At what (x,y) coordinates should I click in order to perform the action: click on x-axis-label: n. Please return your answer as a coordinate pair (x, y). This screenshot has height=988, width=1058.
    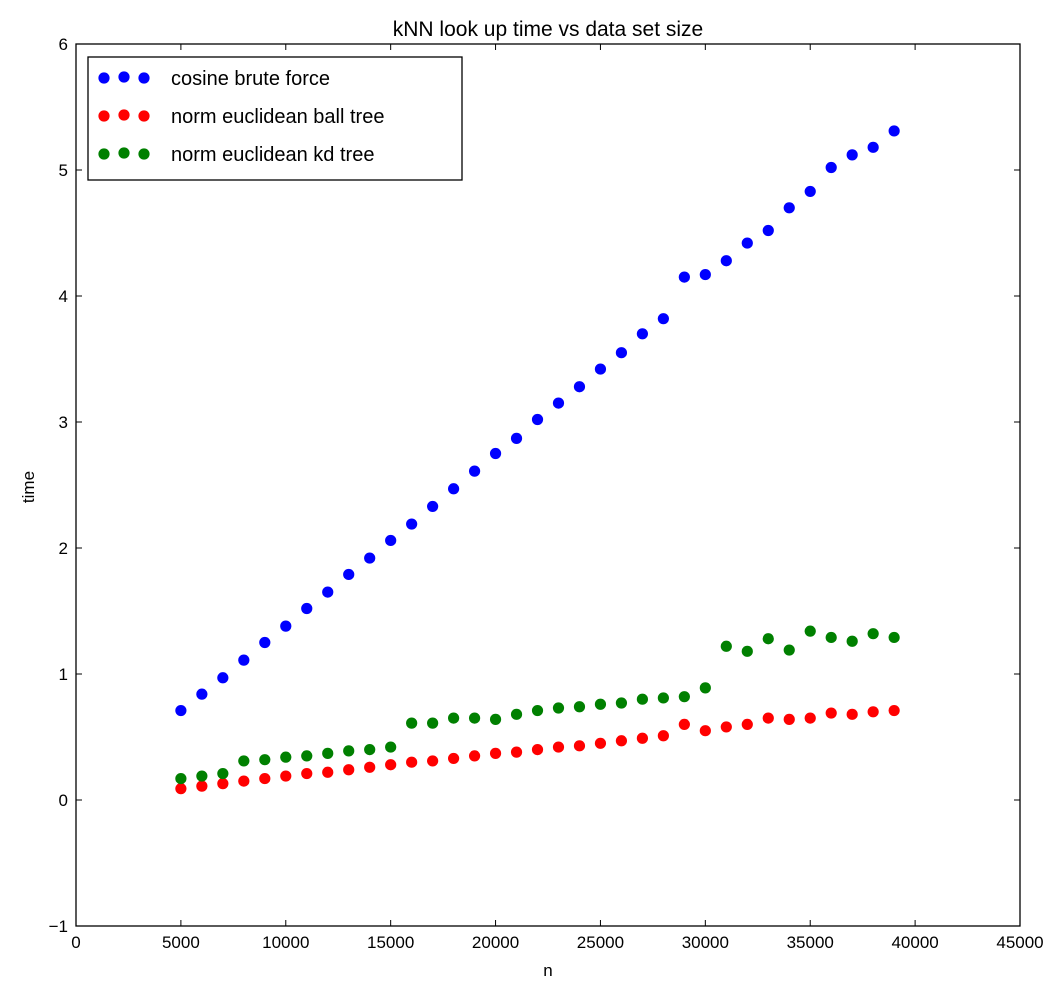
    Looking at the image, I should click on (547, 970).